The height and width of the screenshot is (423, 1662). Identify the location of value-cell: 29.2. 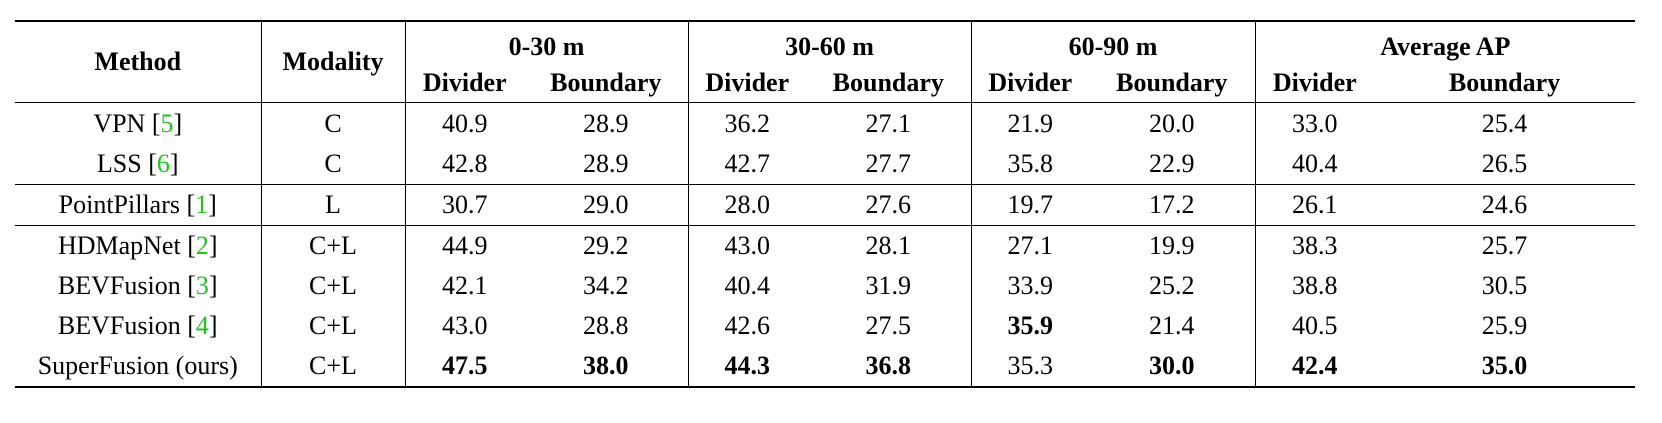
(606, 245).